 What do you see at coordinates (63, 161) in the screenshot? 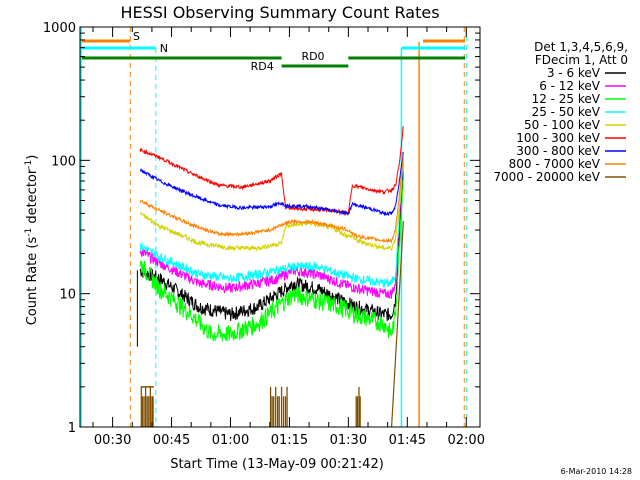
I see `y-tick-label: 100` at bounding box center [63, 161].